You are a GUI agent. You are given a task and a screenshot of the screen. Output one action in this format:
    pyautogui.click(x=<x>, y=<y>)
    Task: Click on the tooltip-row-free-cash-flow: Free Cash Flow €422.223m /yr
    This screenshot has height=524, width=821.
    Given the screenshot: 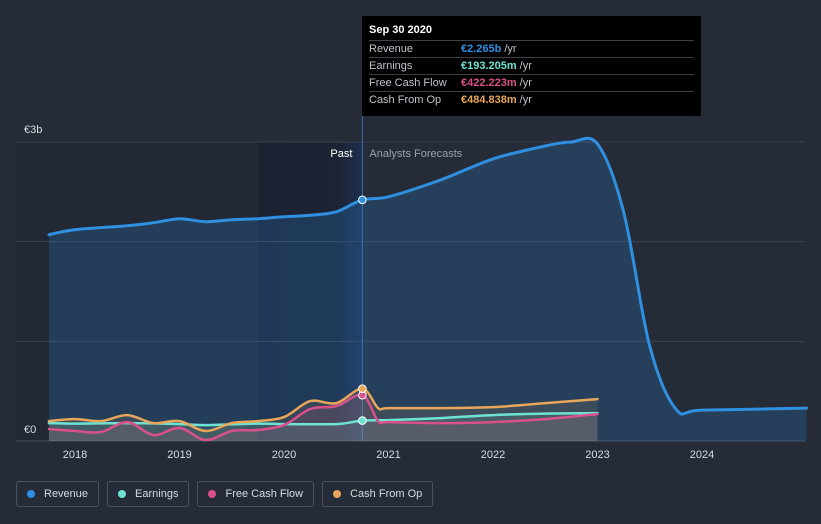 What is the action you would take?
    pyautogui.click(x=531, y=82)
    